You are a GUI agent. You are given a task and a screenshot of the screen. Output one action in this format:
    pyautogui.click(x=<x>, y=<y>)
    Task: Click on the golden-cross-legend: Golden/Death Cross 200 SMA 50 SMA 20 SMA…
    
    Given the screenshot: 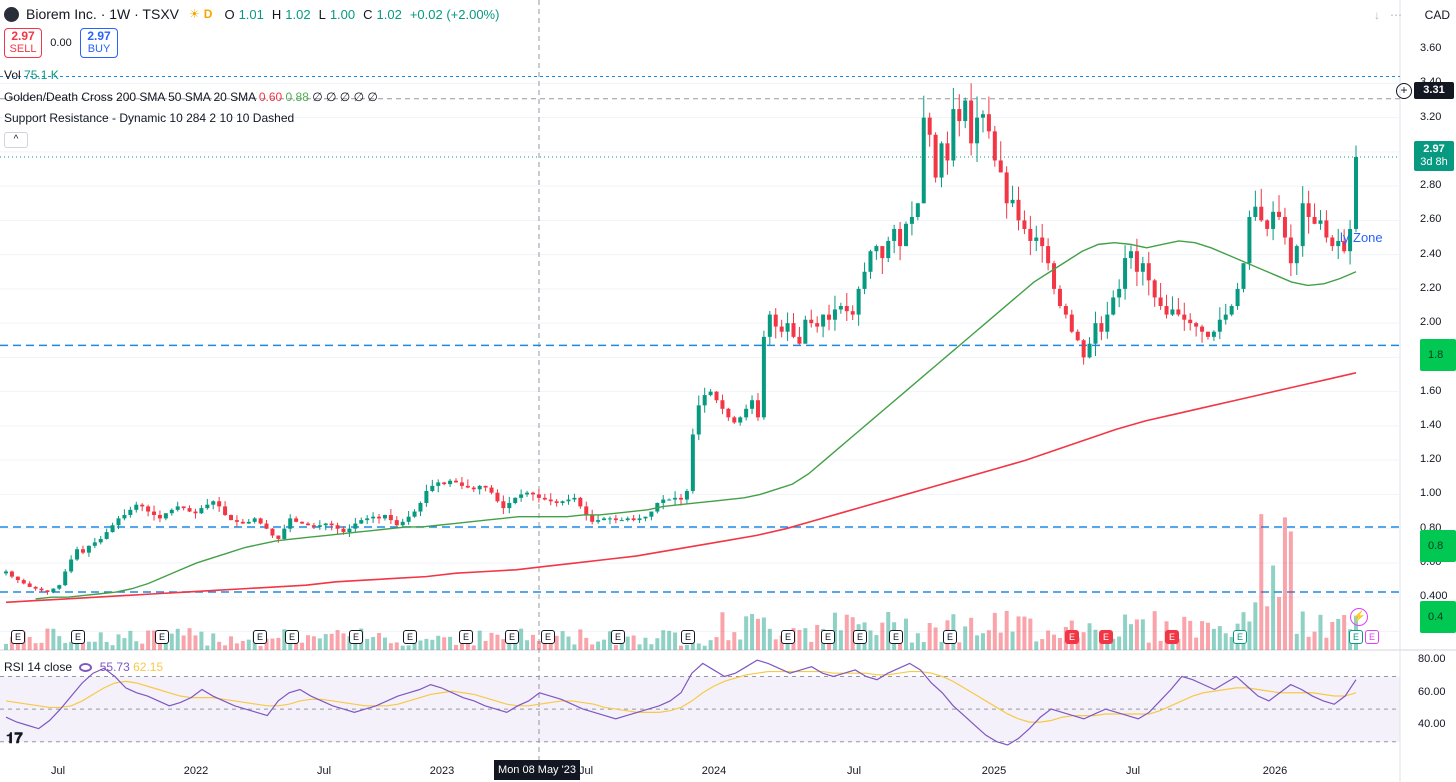 What is the action you would take?
    pyautogui.click(x=191, y=97)
    